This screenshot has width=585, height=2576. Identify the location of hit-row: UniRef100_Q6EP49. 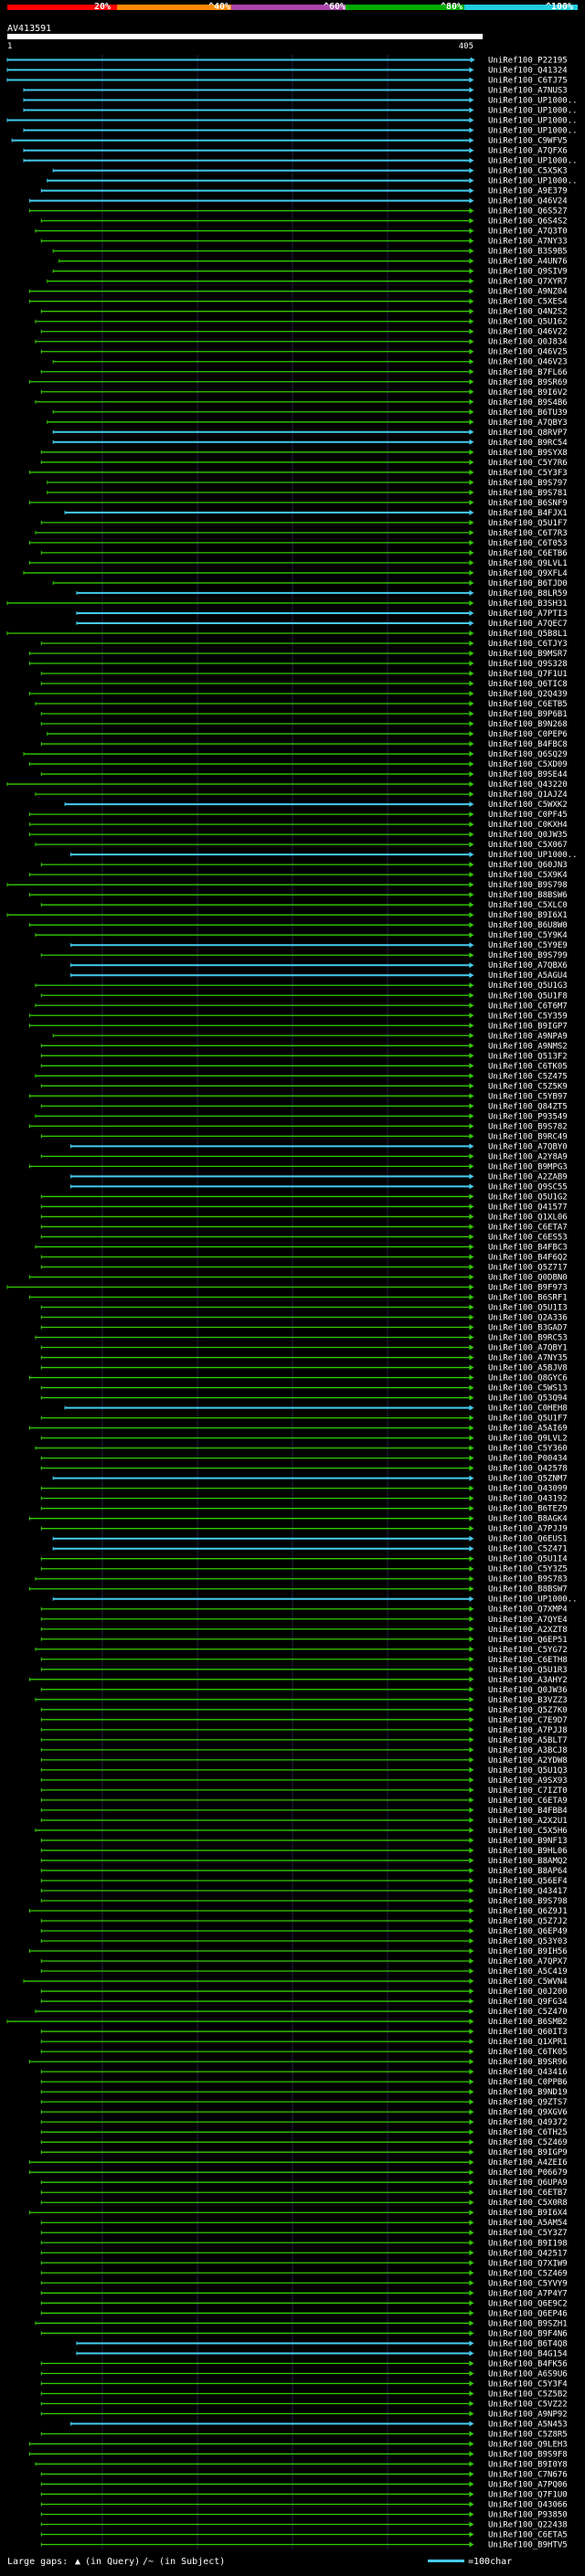
(304, 1931).